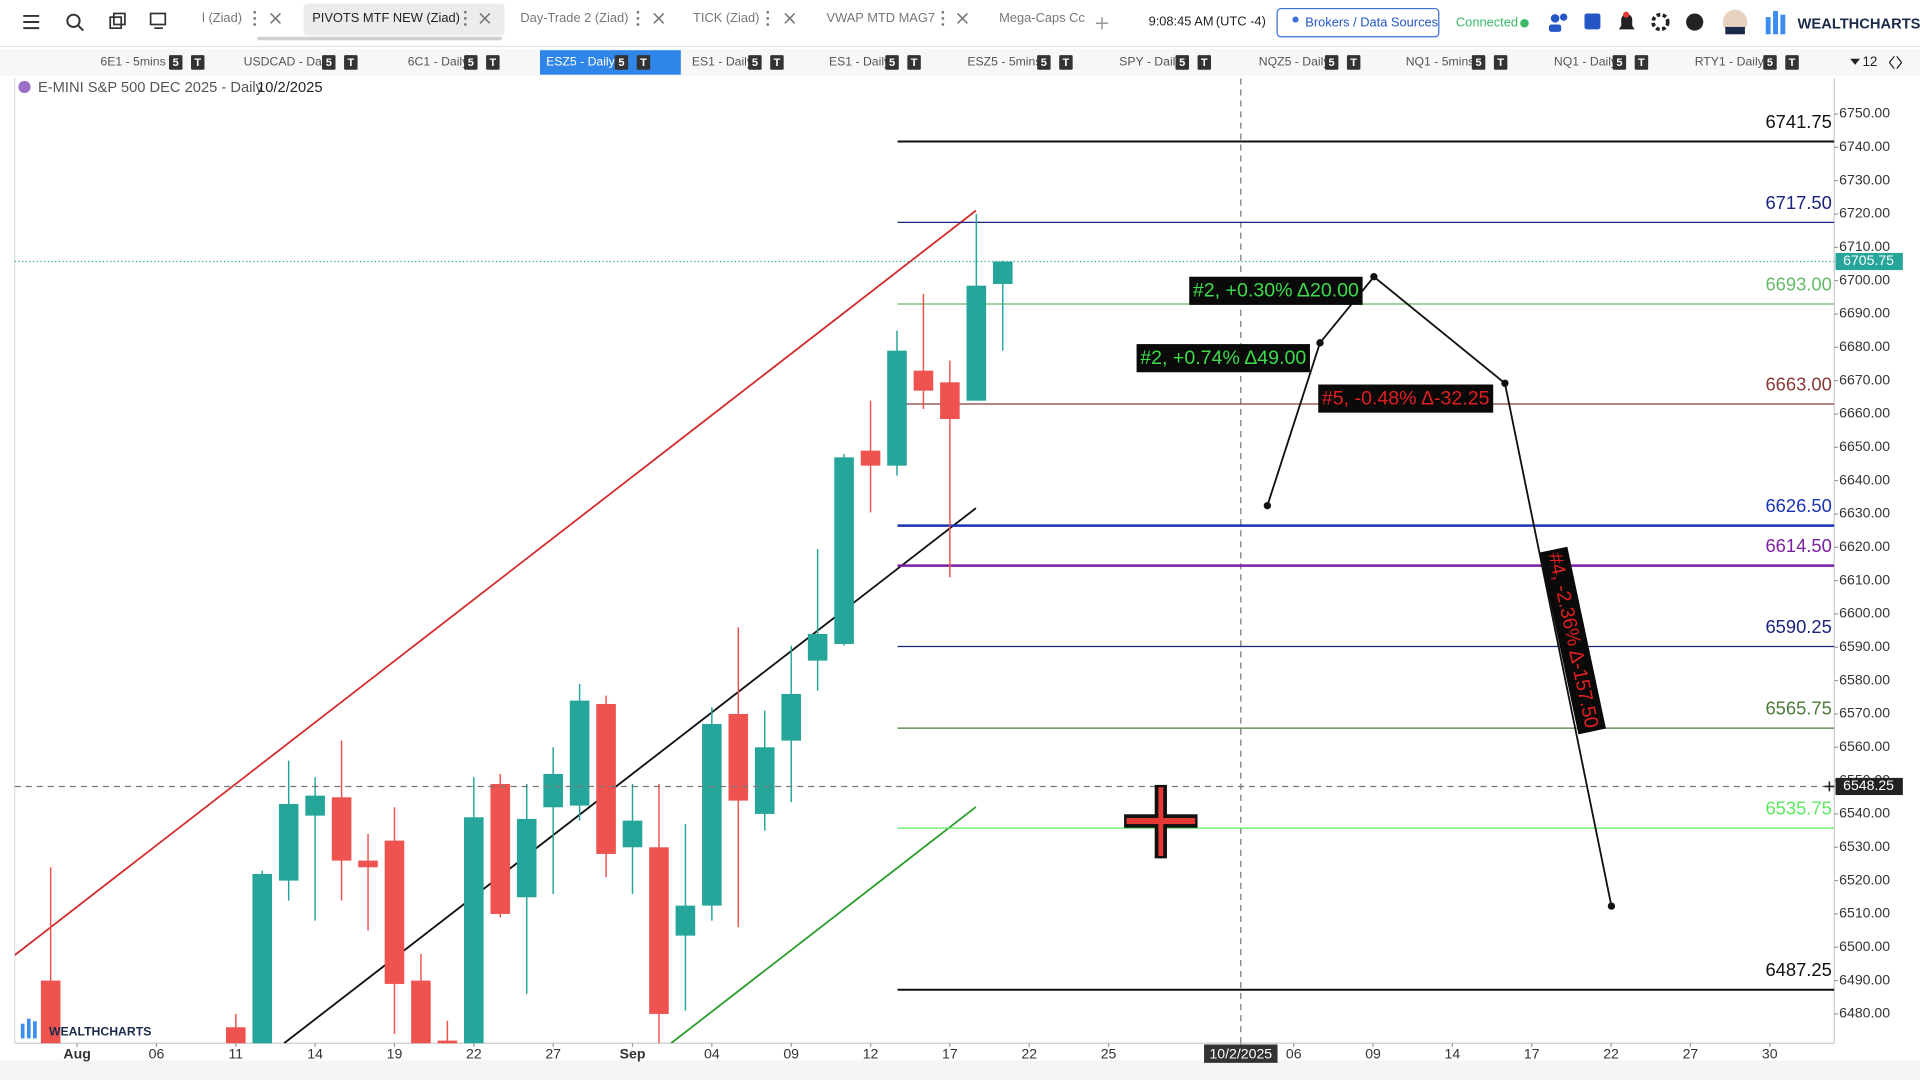 This screenshot has width=1920, height=1080. Describe the element at coordinates (289, 62) in the screenshot. I see `symbol-tab: USDCAD - Daily` at that location.